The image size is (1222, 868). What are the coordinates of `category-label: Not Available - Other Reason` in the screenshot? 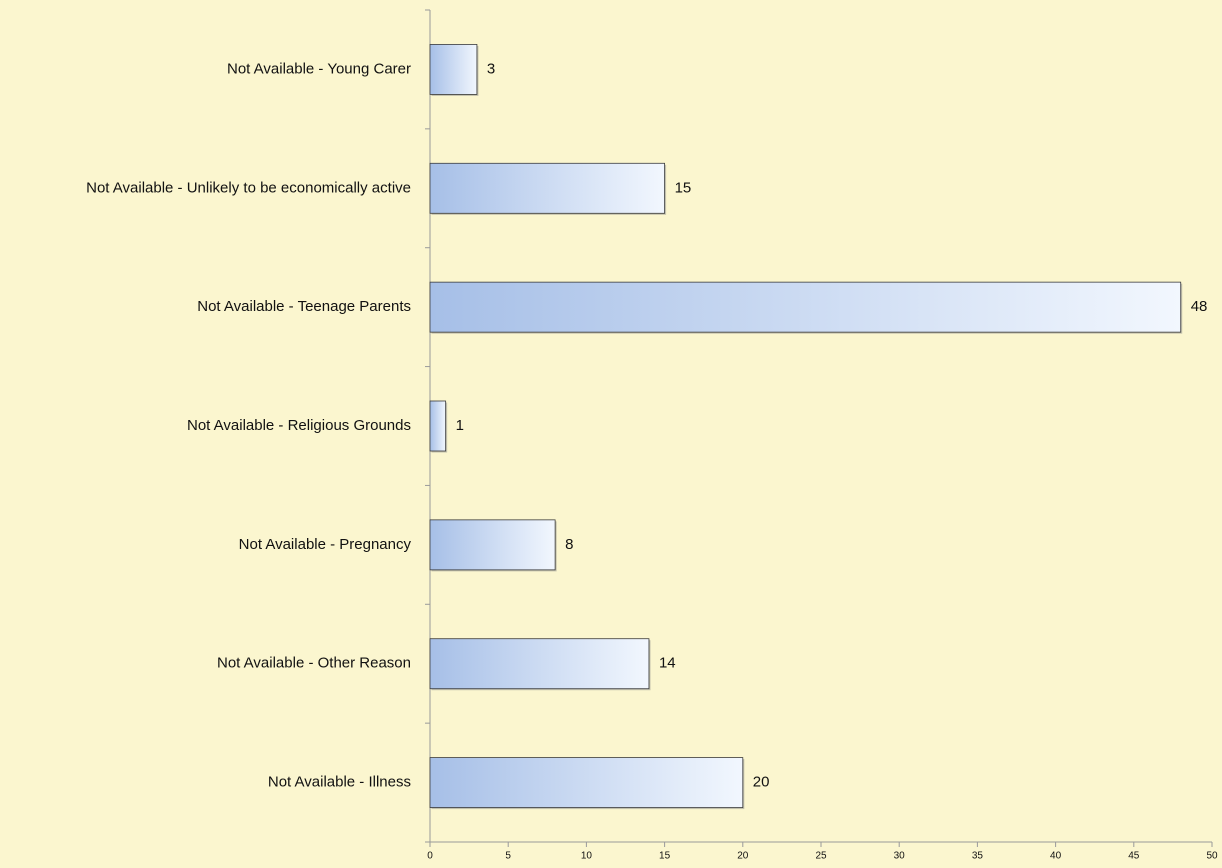 It's located at (314, 663).